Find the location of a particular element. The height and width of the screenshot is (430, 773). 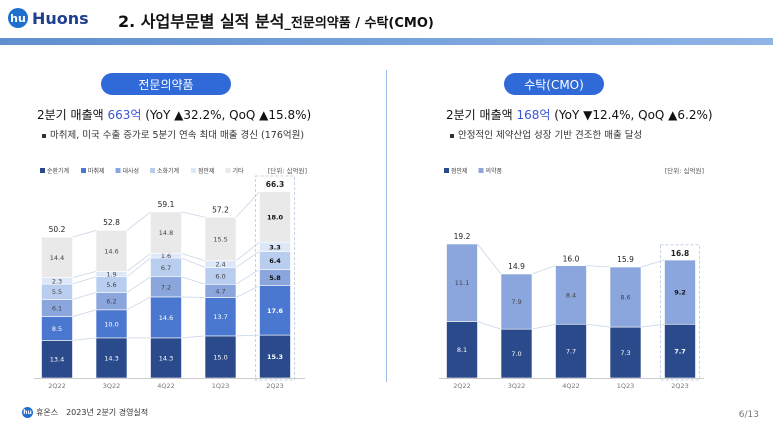

bullet-left: 마취제, 미국 수출 증가로 5분기 연속 최대 매출 경신 (176억원) is located at coordinates (173, 134).